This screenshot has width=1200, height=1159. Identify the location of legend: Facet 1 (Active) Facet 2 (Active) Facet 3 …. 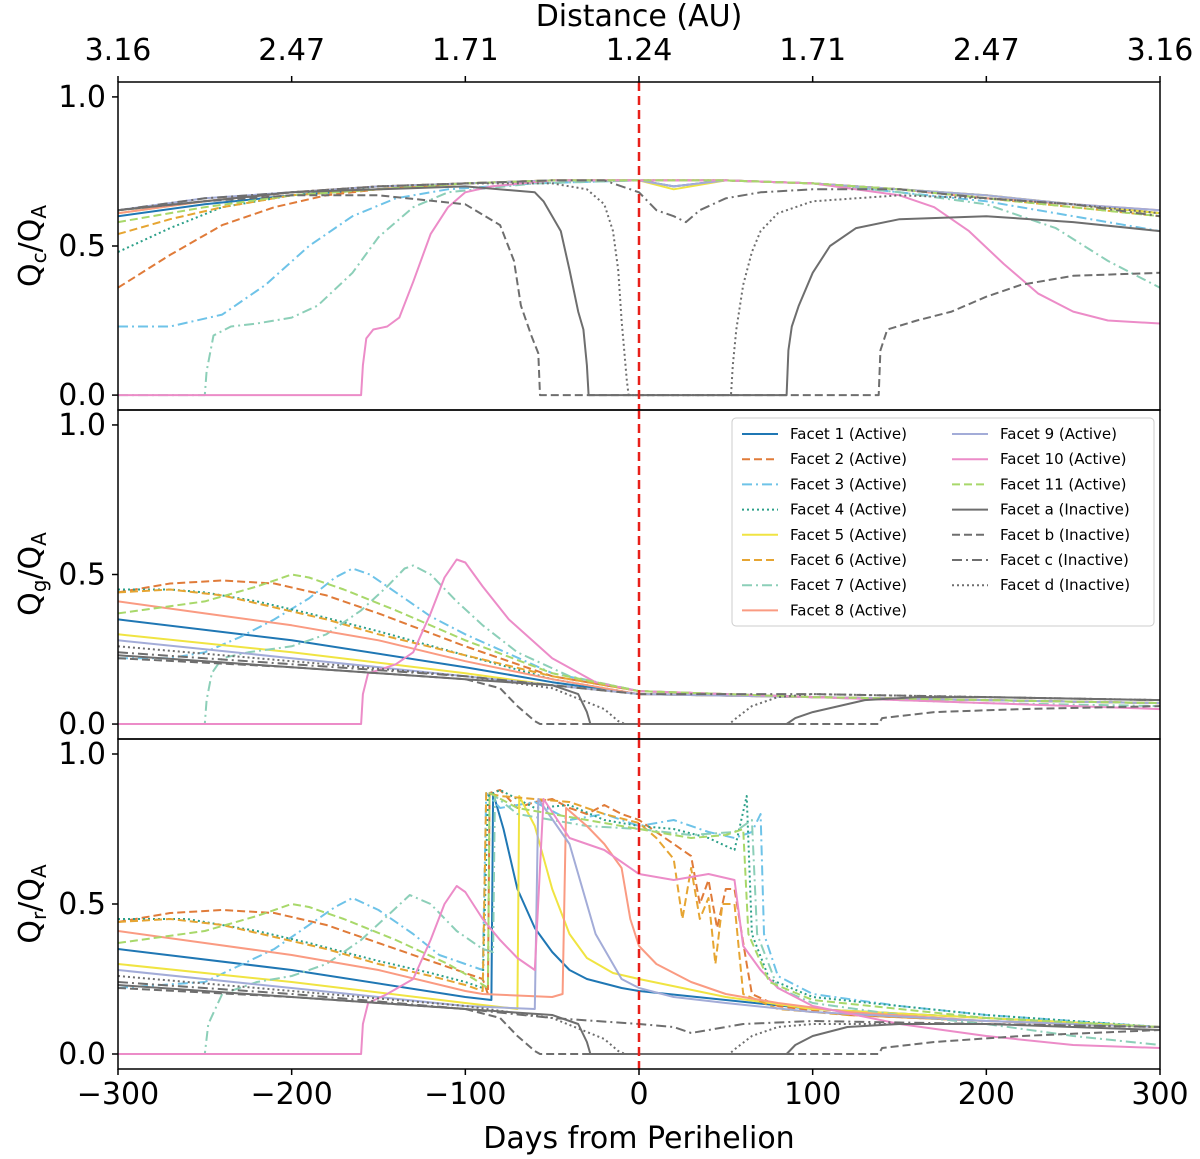
(943, 522).